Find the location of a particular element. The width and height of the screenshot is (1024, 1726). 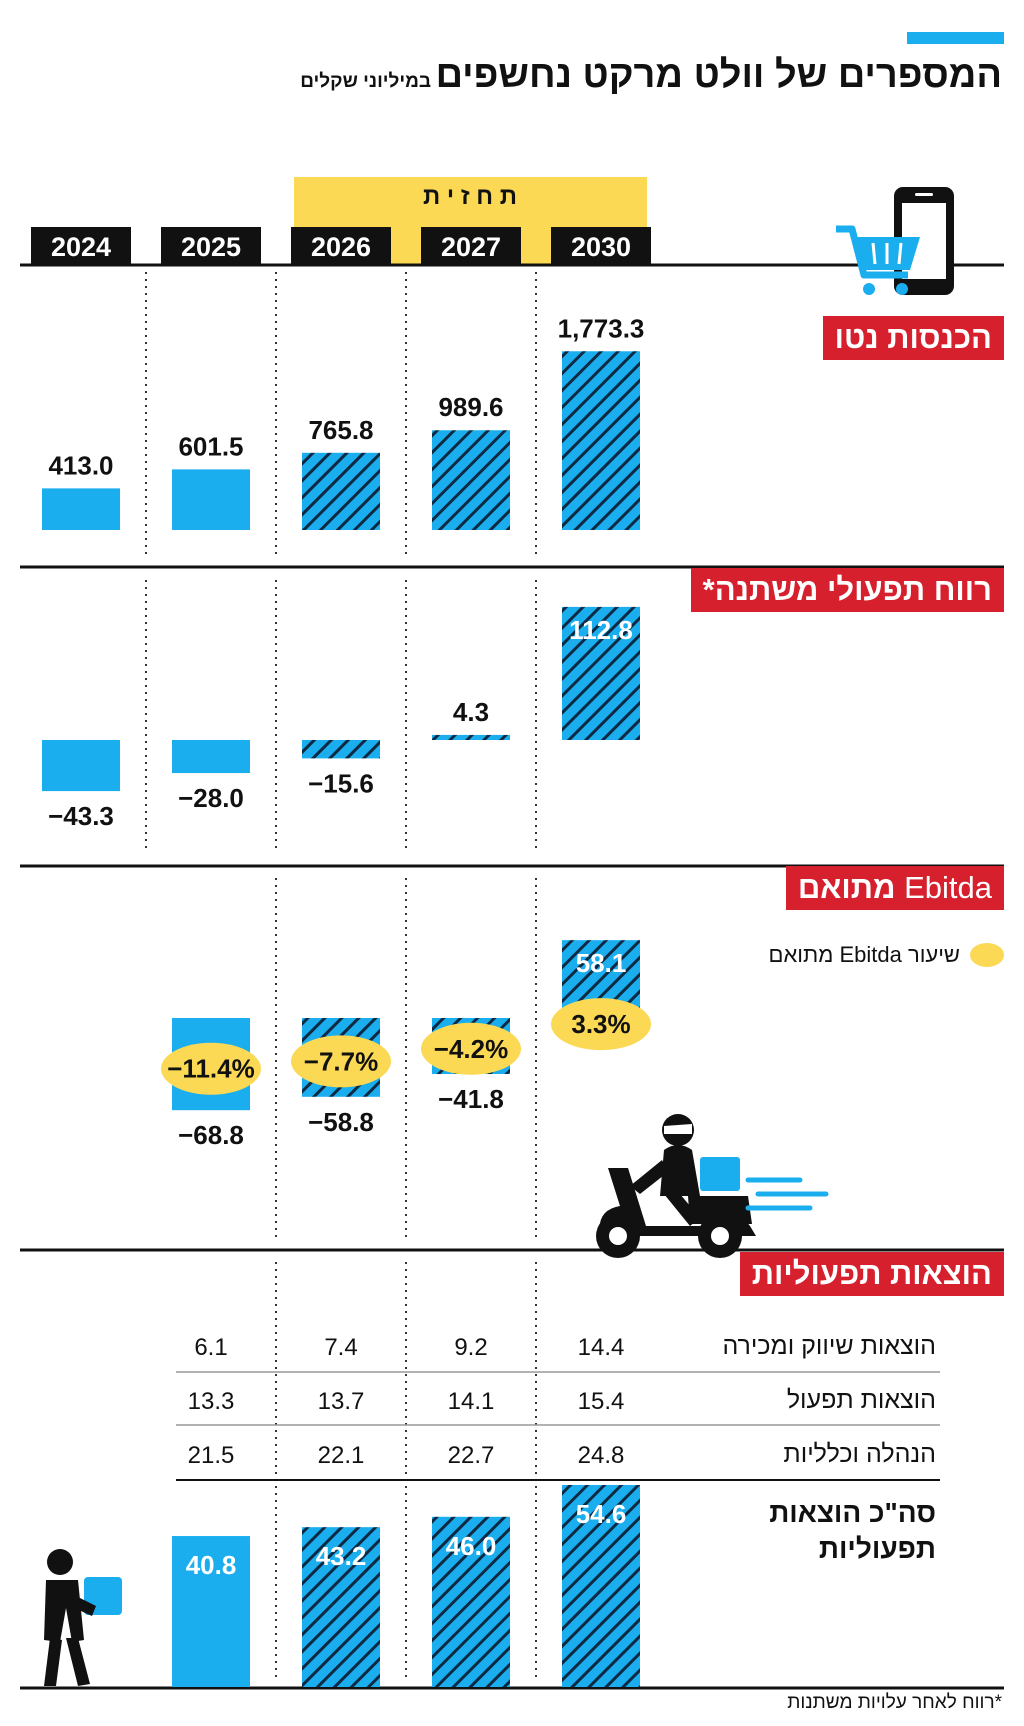

ebitda-margin-label: −7.7% is located at coordinates (341, 1061).